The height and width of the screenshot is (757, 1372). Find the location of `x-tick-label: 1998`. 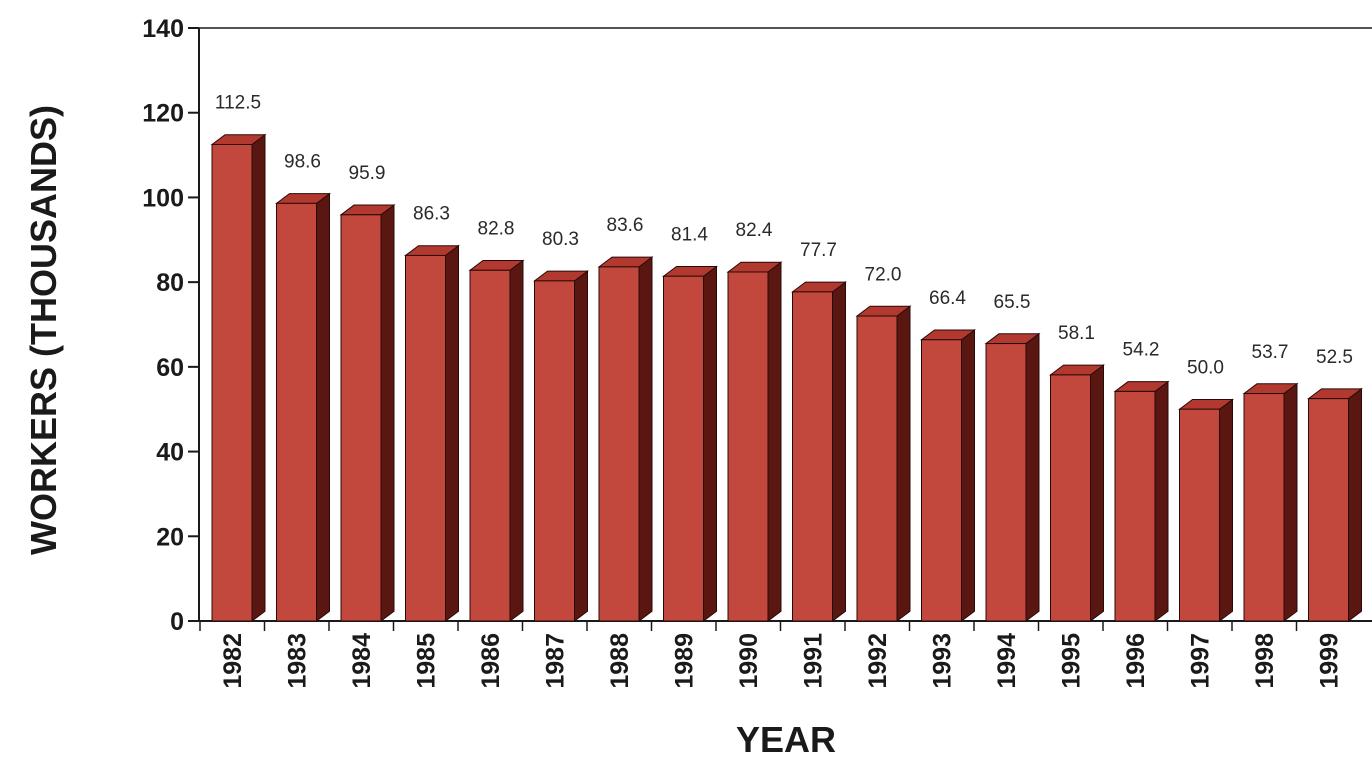

x-tick-label: 1998 is located at coordinates (1265, 661).